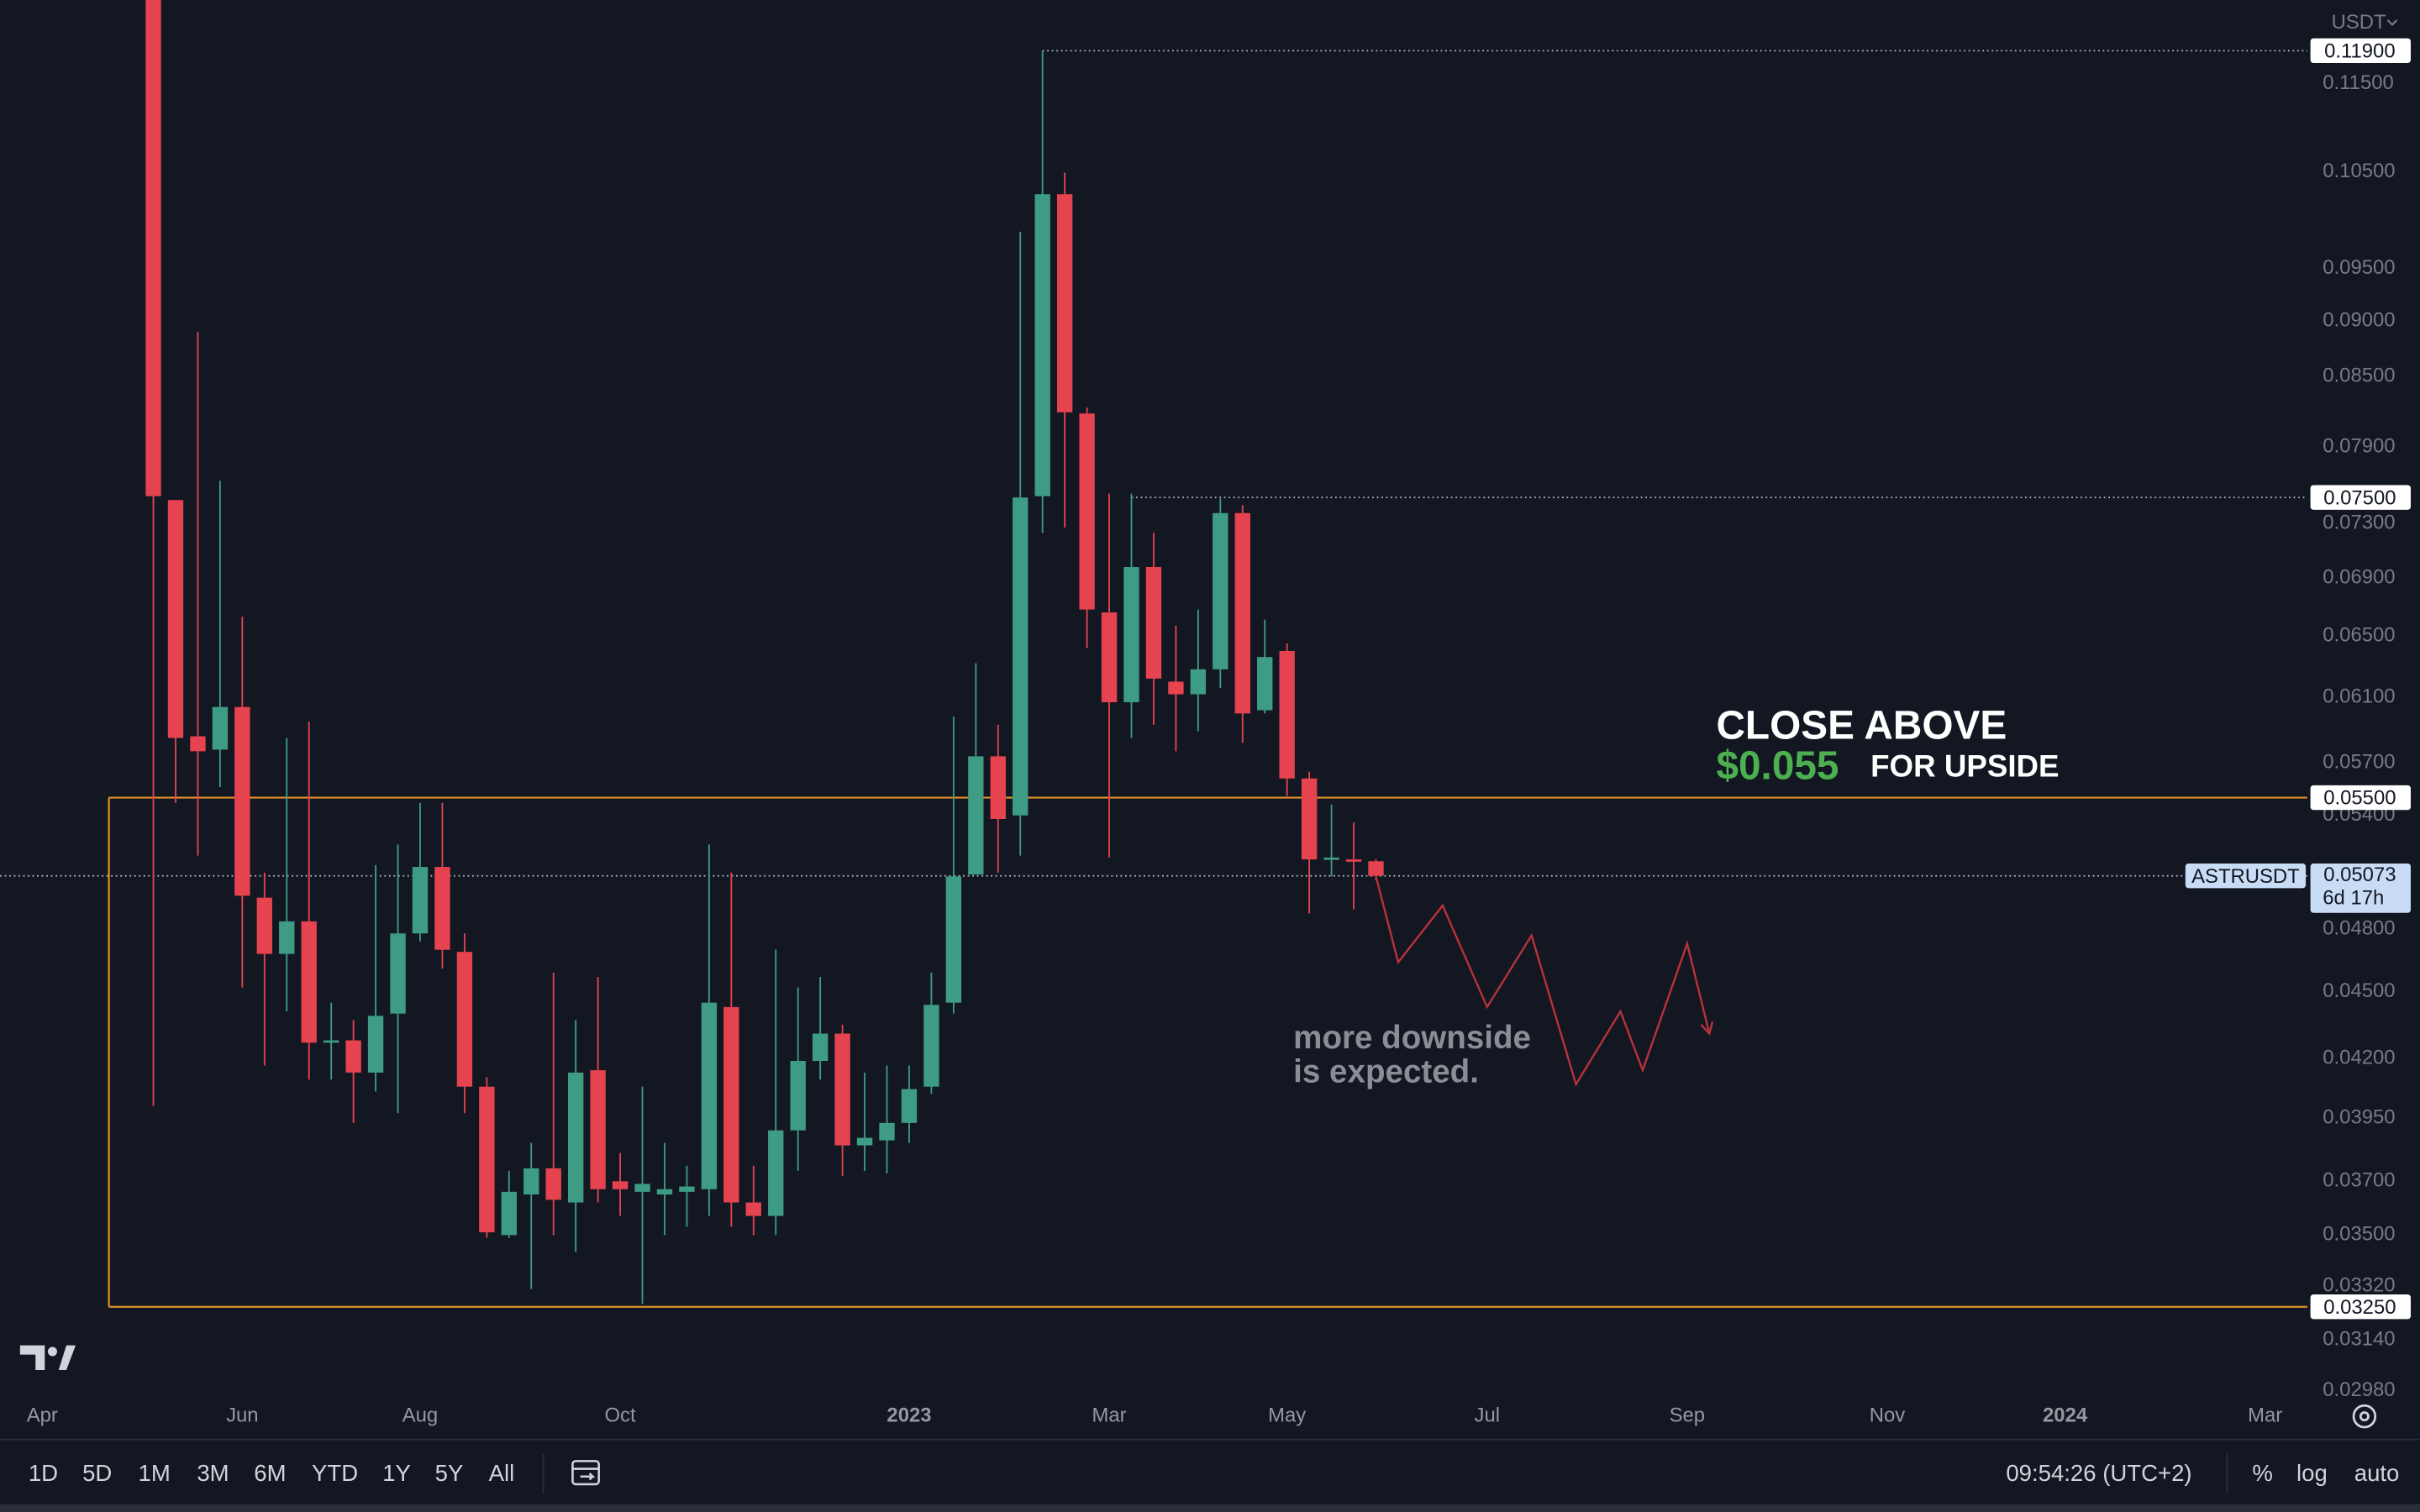 Image resolution: width=2420 pixels, height=1512 pixels. Describe the element at coordinates (1543, 981) in the screenshot. I see `projection-line` at that location.